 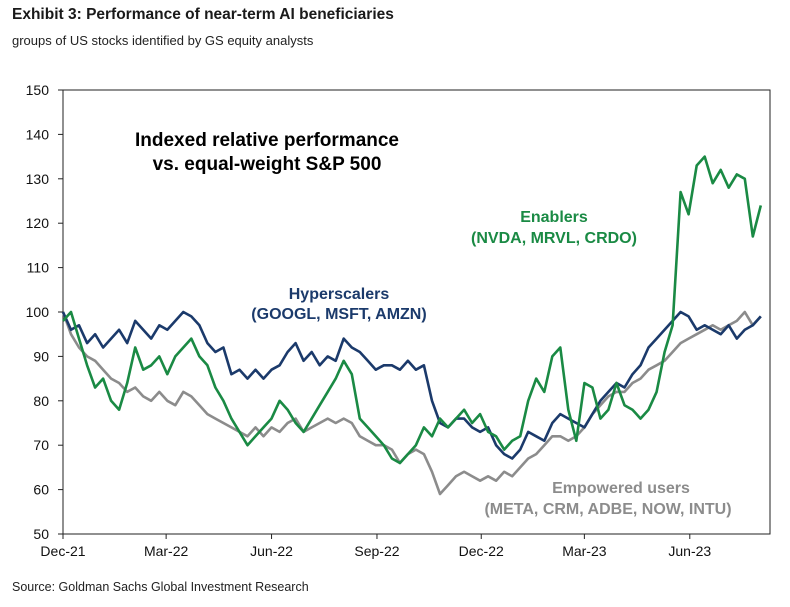 What do you see at coordinates (689, 551) in the screenshot?
I see `x-tick-label: Jun-23` at bounding box center [689, 551].